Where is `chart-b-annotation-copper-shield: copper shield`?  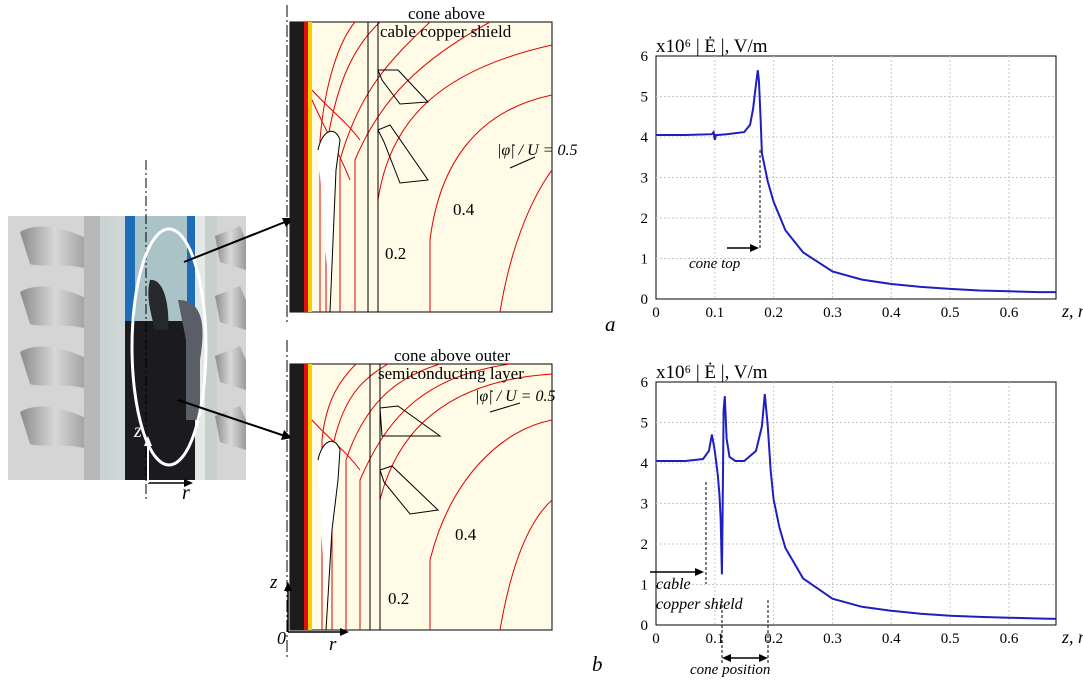 chart-b-annotation-copper-shield: copper shield is located at coordinates (699, 604).